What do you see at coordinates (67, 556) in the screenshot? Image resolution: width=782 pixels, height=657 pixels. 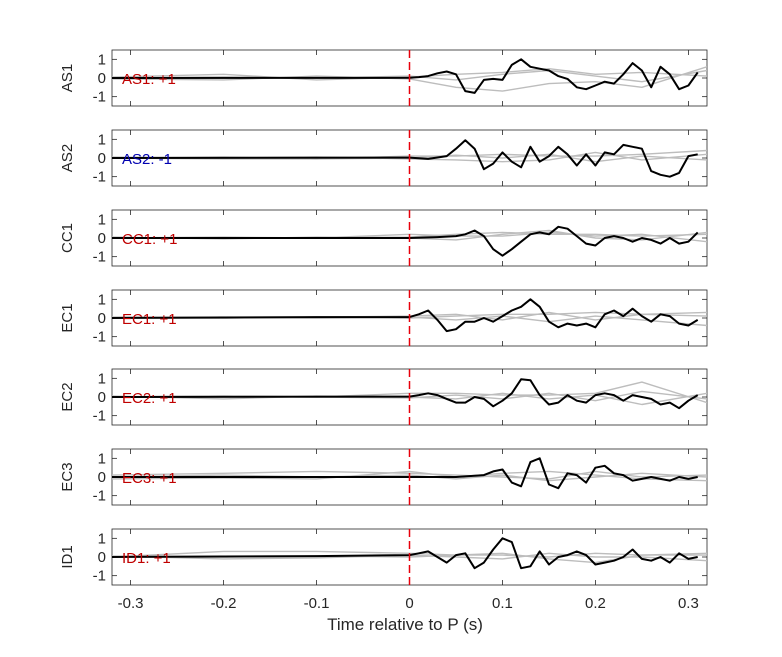 I see `station-label: ID1` at bounding box center [67, 556].